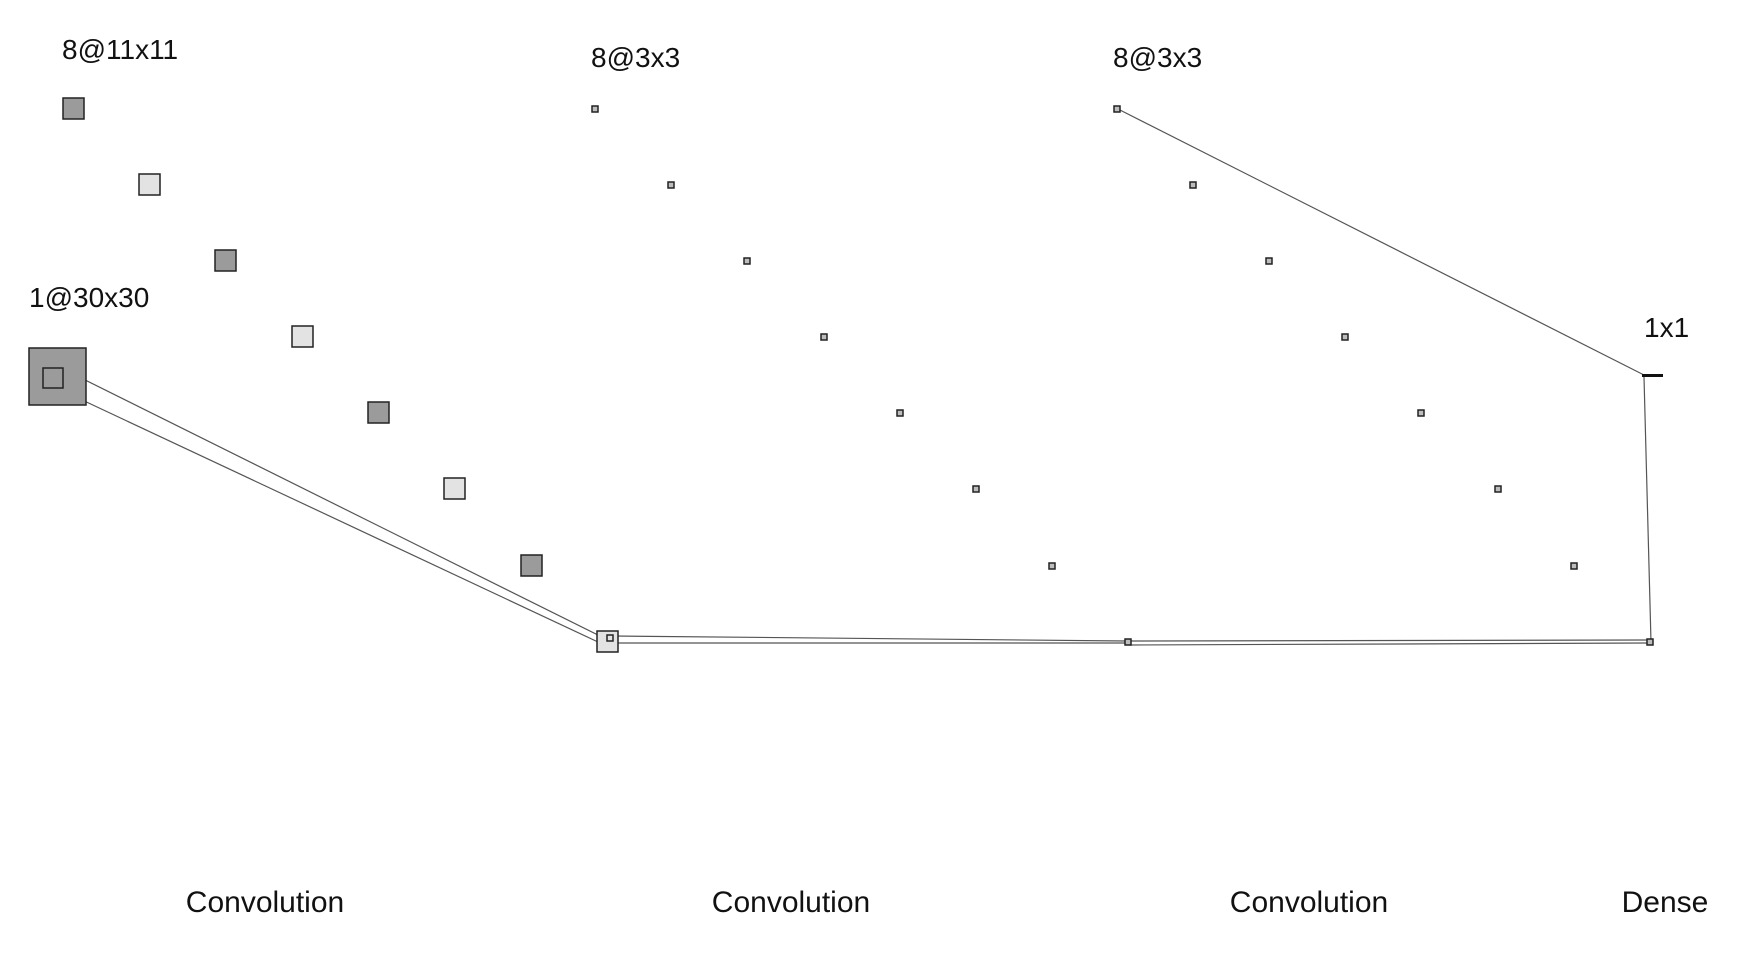 This screenshot has height=953, width=1749. I want to click on operation-label-2: Convolution, so click(791, 902).